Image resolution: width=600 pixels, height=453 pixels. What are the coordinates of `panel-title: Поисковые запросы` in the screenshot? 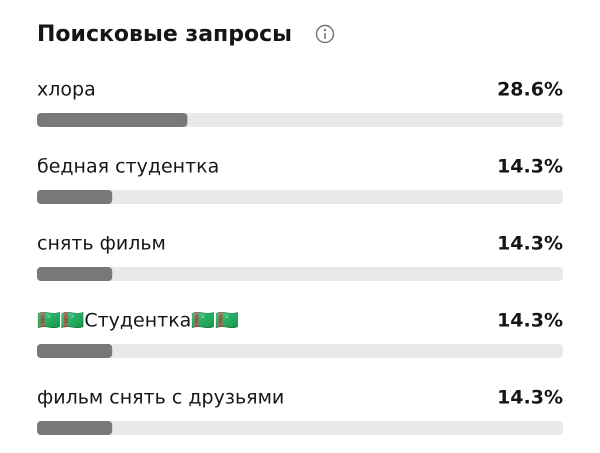 It's located at (164, 34).